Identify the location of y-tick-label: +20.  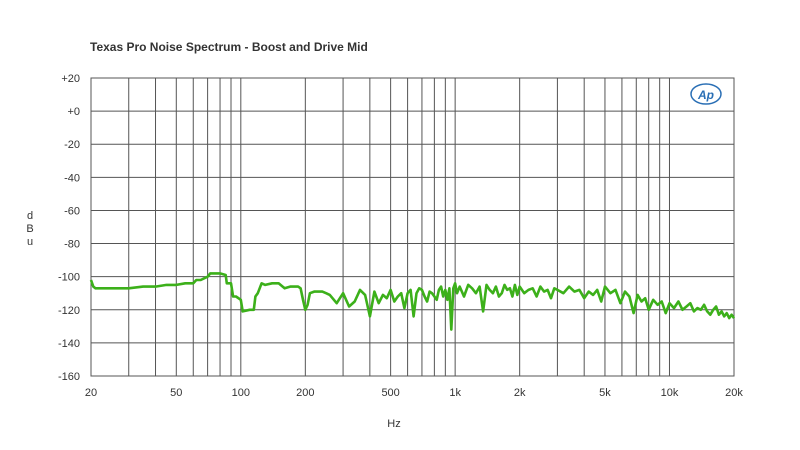
(70, 79).